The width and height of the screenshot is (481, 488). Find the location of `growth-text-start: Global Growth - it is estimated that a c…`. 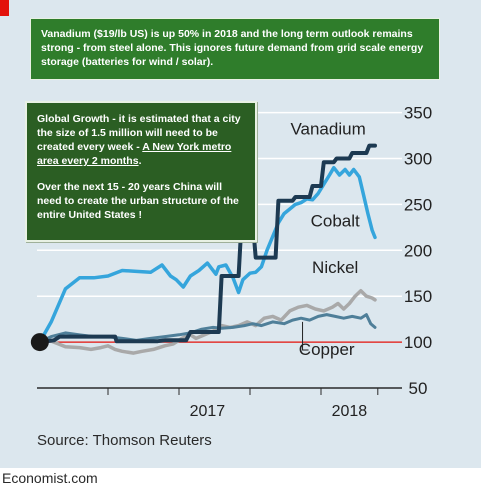

growth-text-start: Global Growth - it is estimated that a c… is located at coordinates (139, 133).